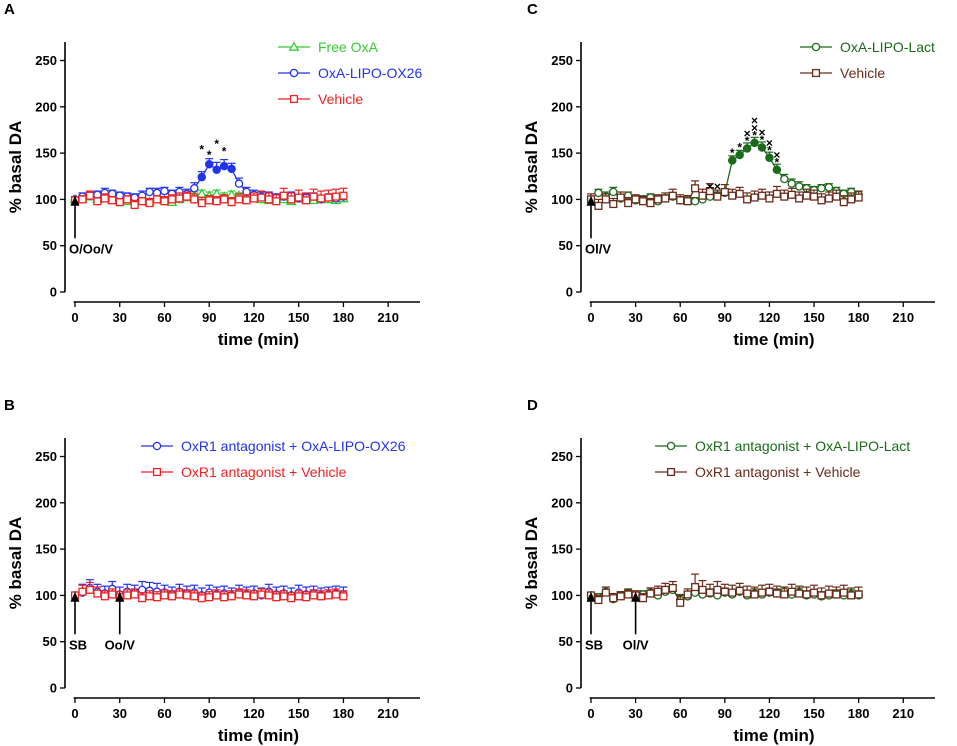 Image resolution: width=957 pixels, height=746 pixels. What do you see at coordinates (15, 167) in the screenshot?
I see `panel-a-y-axis-title: % basal DA` at bounding box center [15, 167].